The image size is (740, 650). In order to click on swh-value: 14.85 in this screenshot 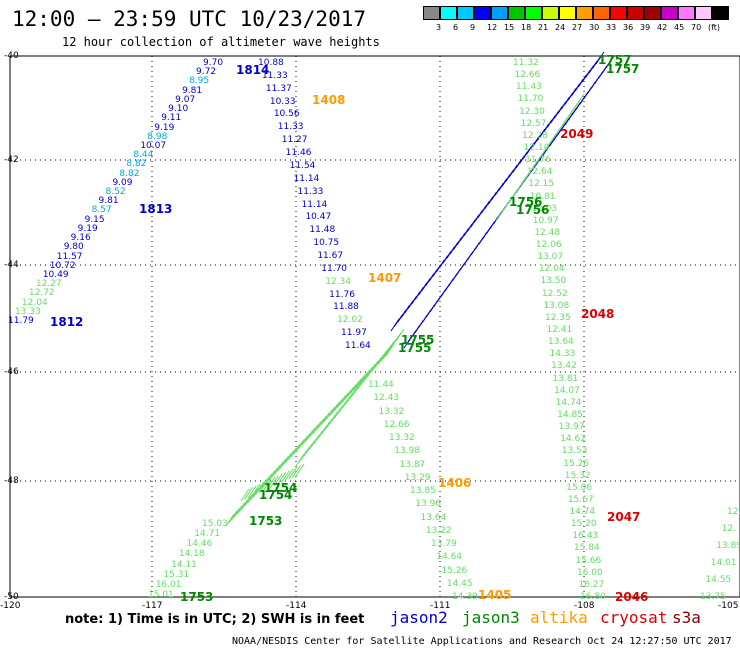, I will do `click(570, 414)`.